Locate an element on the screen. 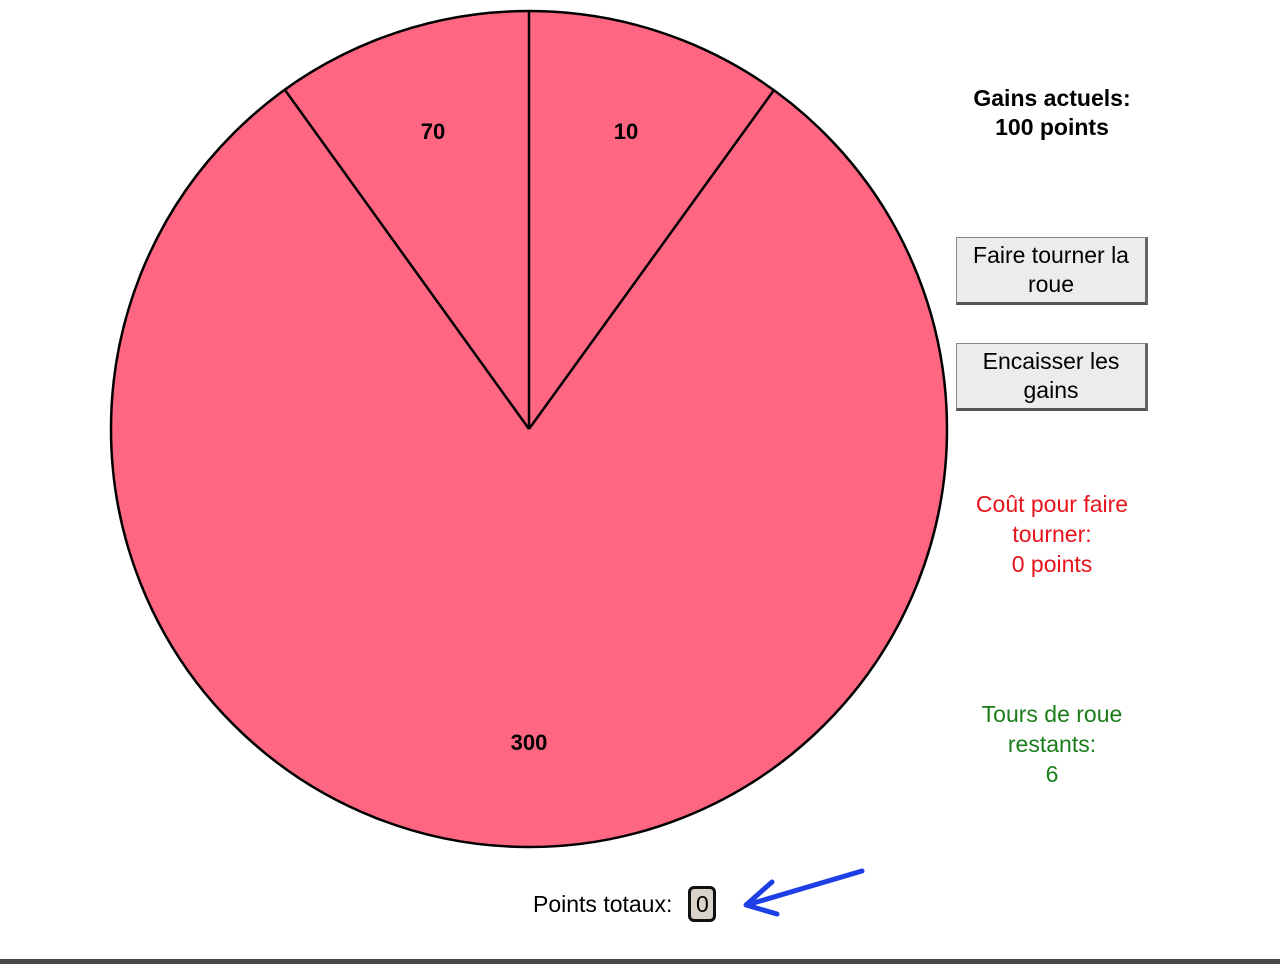 The width and height of the screenshot is (1280, 964). current-gains-label: Gains actuels: is located at coordinates (1052, 98).